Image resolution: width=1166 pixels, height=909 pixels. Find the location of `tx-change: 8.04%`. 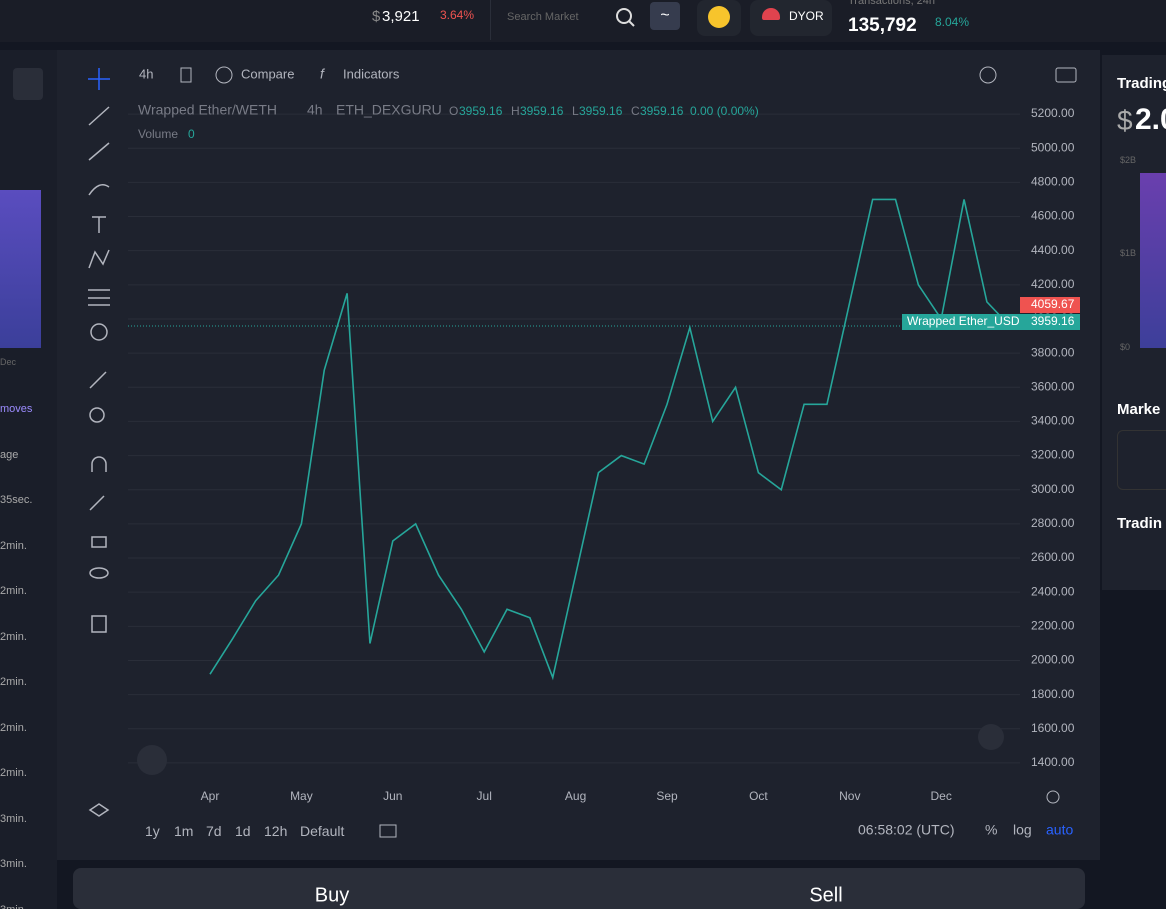

tx-change: 8.04% is located at coordinates (952, 22).